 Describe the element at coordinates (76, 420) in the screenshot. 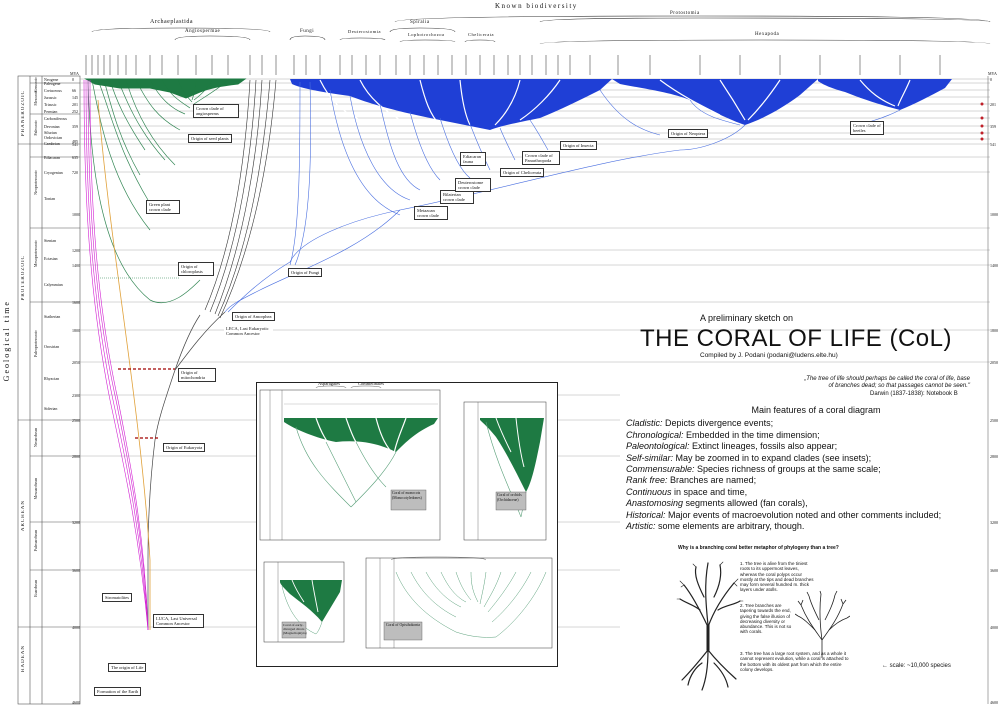

I see `tick: 2500` at that location.